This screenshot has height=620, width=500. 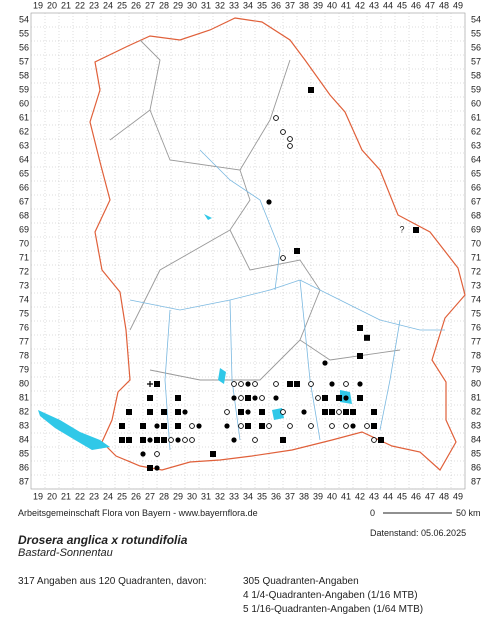 I want to click on column-label: 23, so click(x=94, y=496).